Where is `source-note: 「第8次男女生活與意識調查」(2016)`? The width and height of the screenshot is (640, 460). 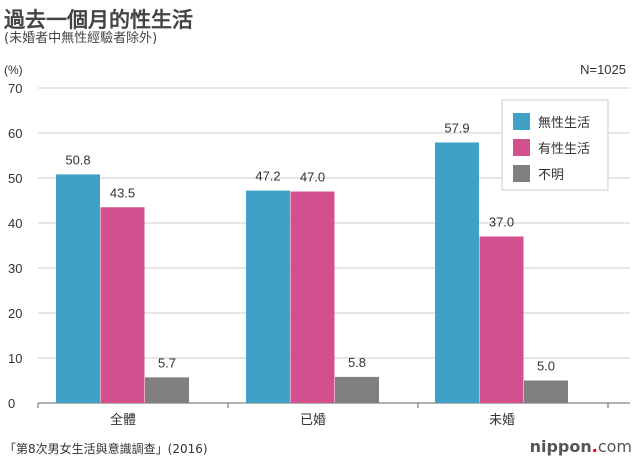
source-note: 「第8次男女生活與意識調查」(2016) is located at coordinates (106, 449).